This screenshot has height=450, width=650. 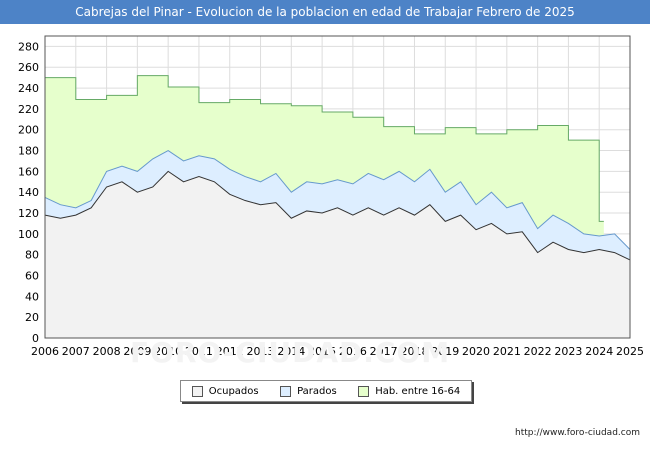 I want to click on parados-swatch, so click(x=286, y=391).